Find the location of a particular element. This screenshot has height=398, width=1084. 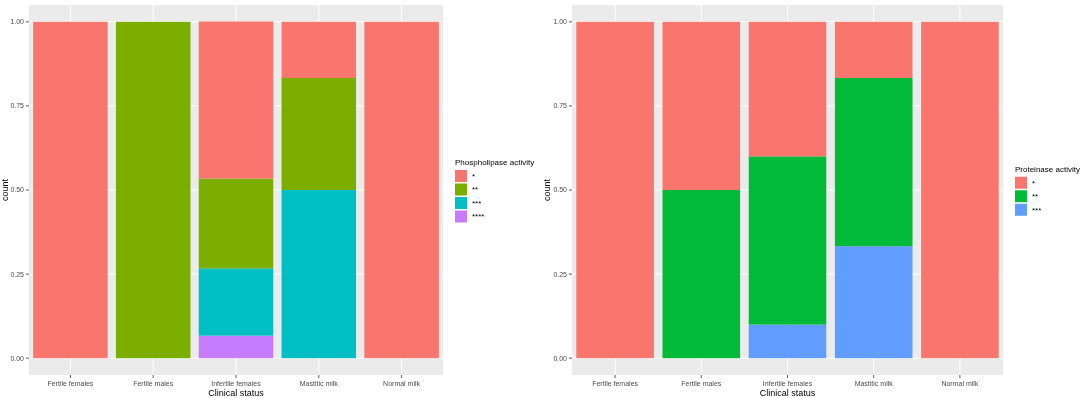

legend-title: Phospholipase activity is located at coordinates (495, 162).